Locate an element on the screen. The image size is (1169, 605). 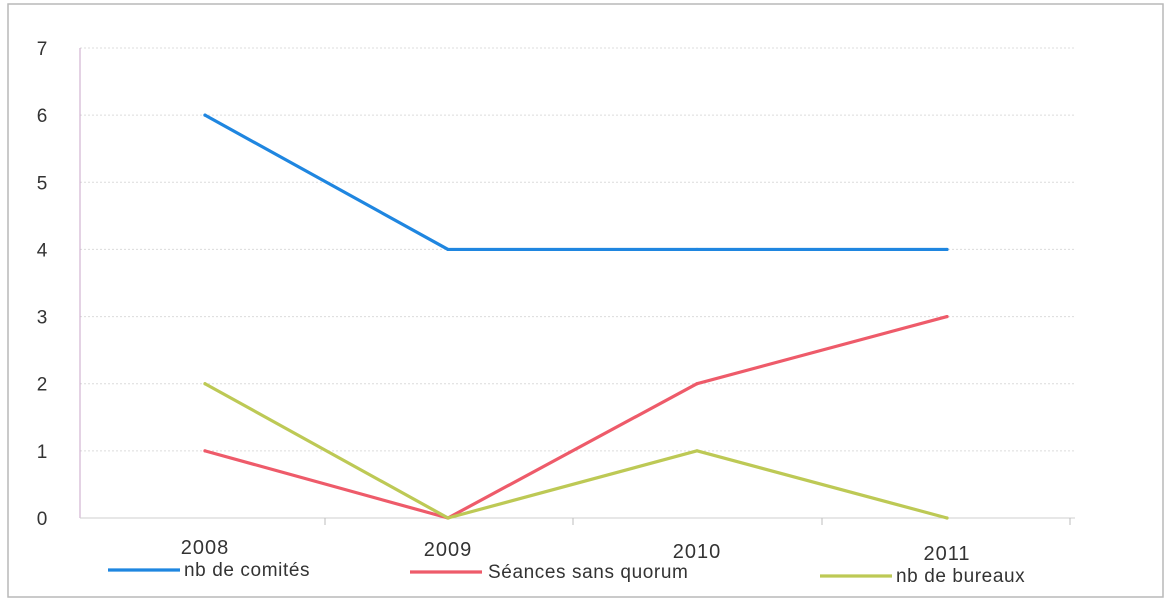
y-tick-label: 0 is located at coordinates (42, 519).